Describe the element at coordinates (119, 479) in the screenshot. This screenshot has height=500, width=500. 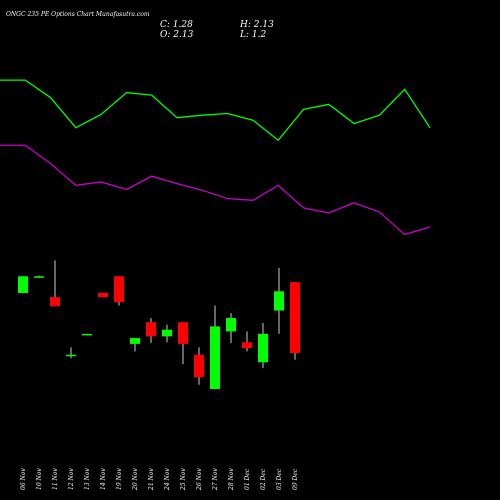
I see `x-tick-label: 19 Nov` at that location.